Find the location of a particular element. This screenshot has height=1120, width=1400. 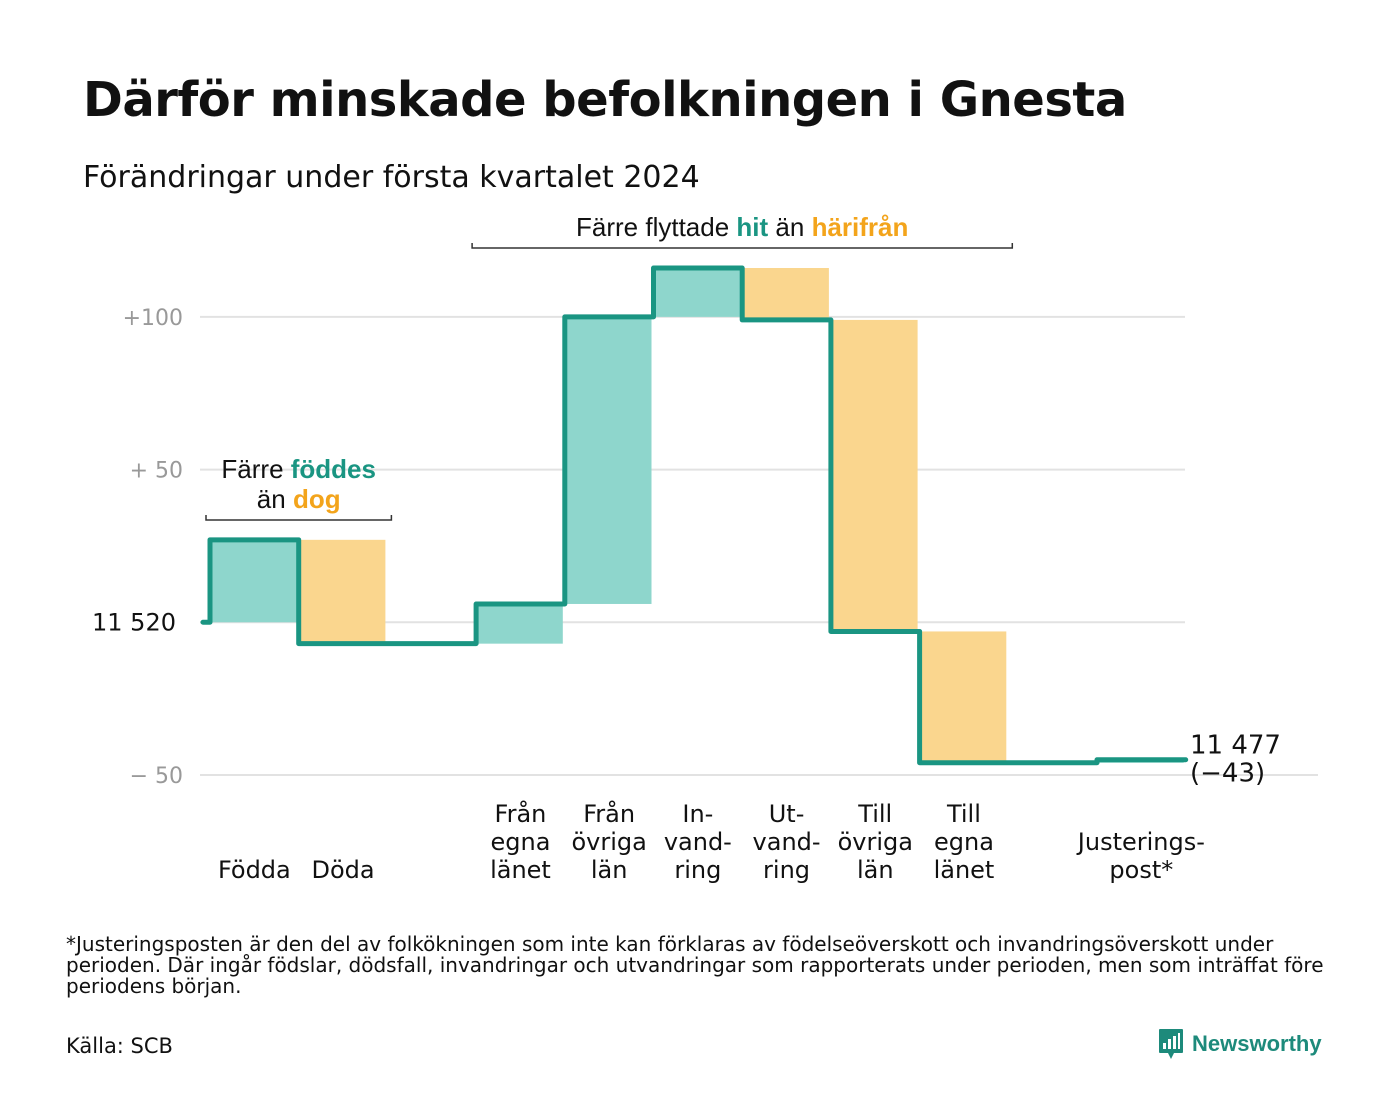

category-label: Från övriga län is located at coordinates (608, 841).